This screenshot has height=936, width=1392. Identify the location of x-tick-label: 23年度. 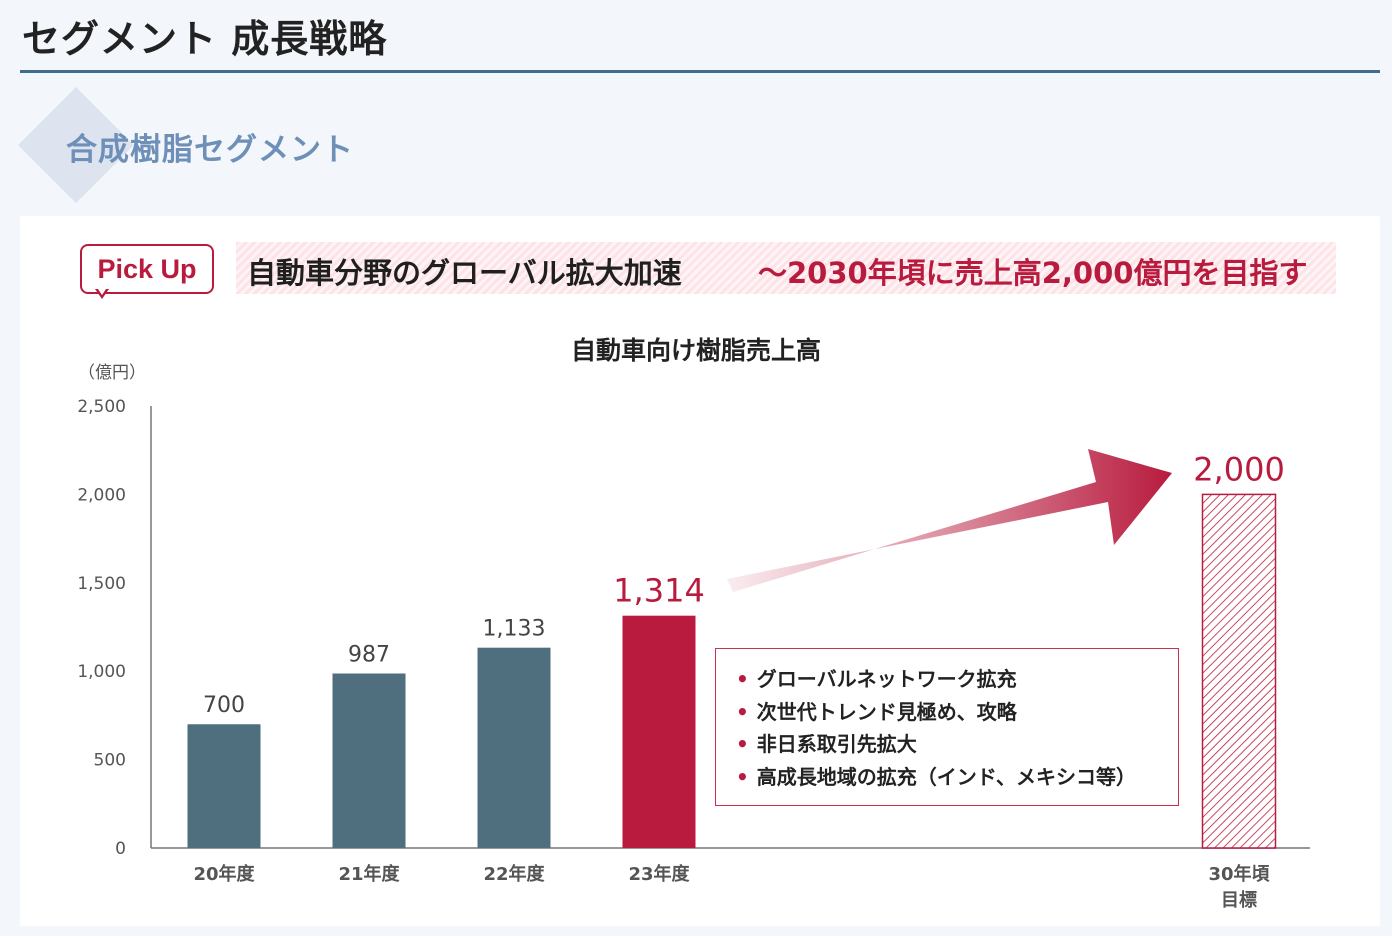
(659, 874).